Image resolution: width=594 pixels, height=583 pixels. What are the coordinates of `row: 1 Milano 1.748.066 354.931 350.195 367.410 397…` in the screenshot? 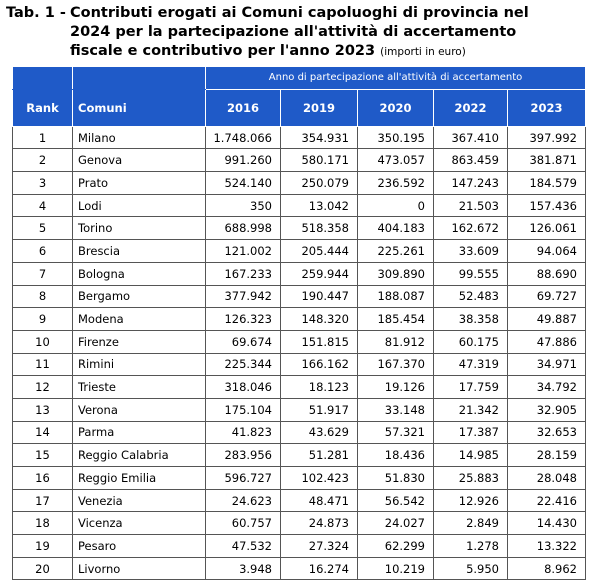 It's located at (299, 137).